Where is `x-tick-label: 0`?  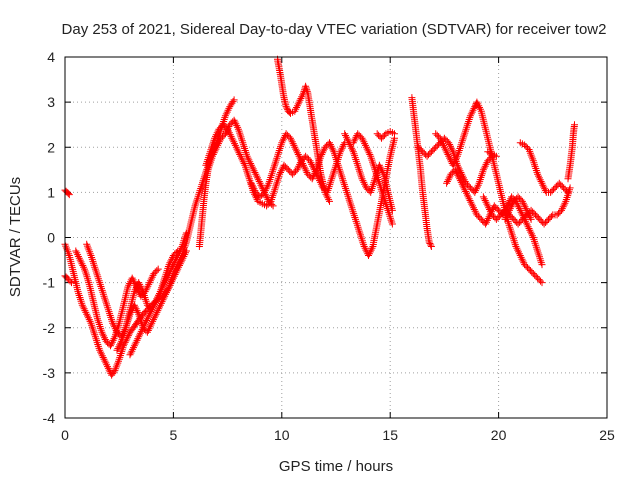 x-tick-label: 0 is located at coordinates (65, 435).